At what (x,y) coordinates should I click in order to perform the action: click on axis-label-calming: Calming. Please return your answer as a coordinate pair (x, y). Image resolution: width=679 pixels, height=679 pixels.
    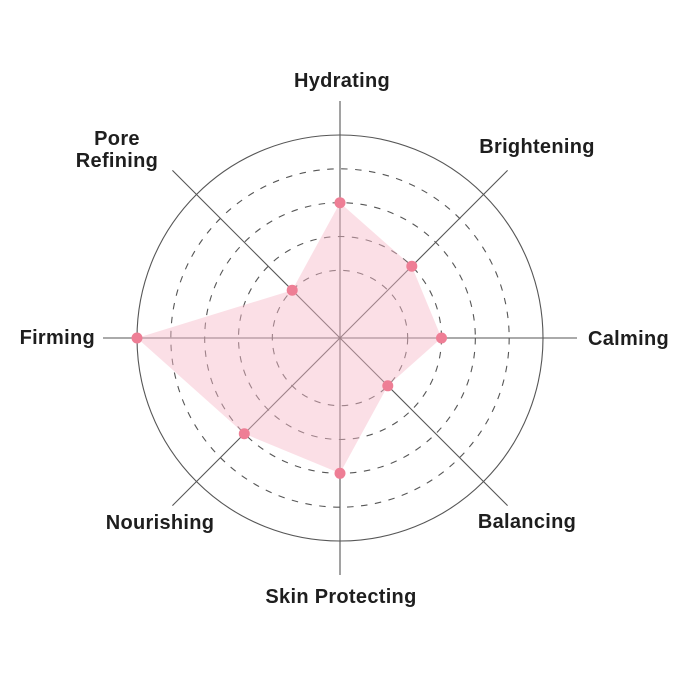
    Looking at the image, I should click on (628, 339).